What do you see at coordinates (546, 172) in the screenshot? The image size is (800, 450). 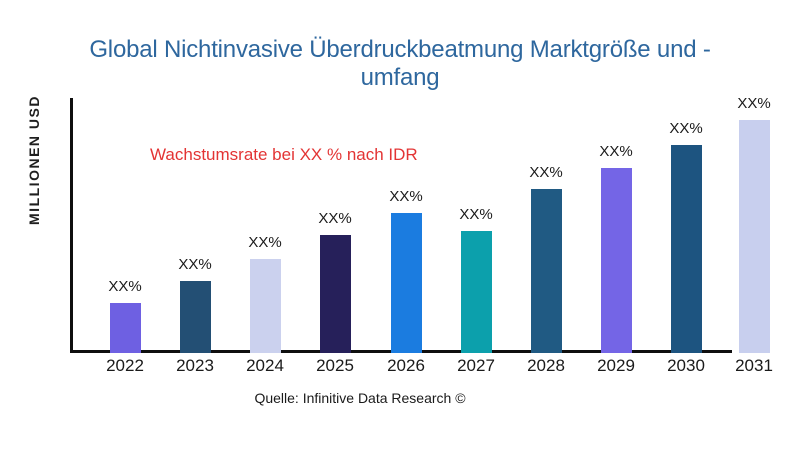 I see `bar-value-label-2028: XX%` at bounding box center [546, 172].